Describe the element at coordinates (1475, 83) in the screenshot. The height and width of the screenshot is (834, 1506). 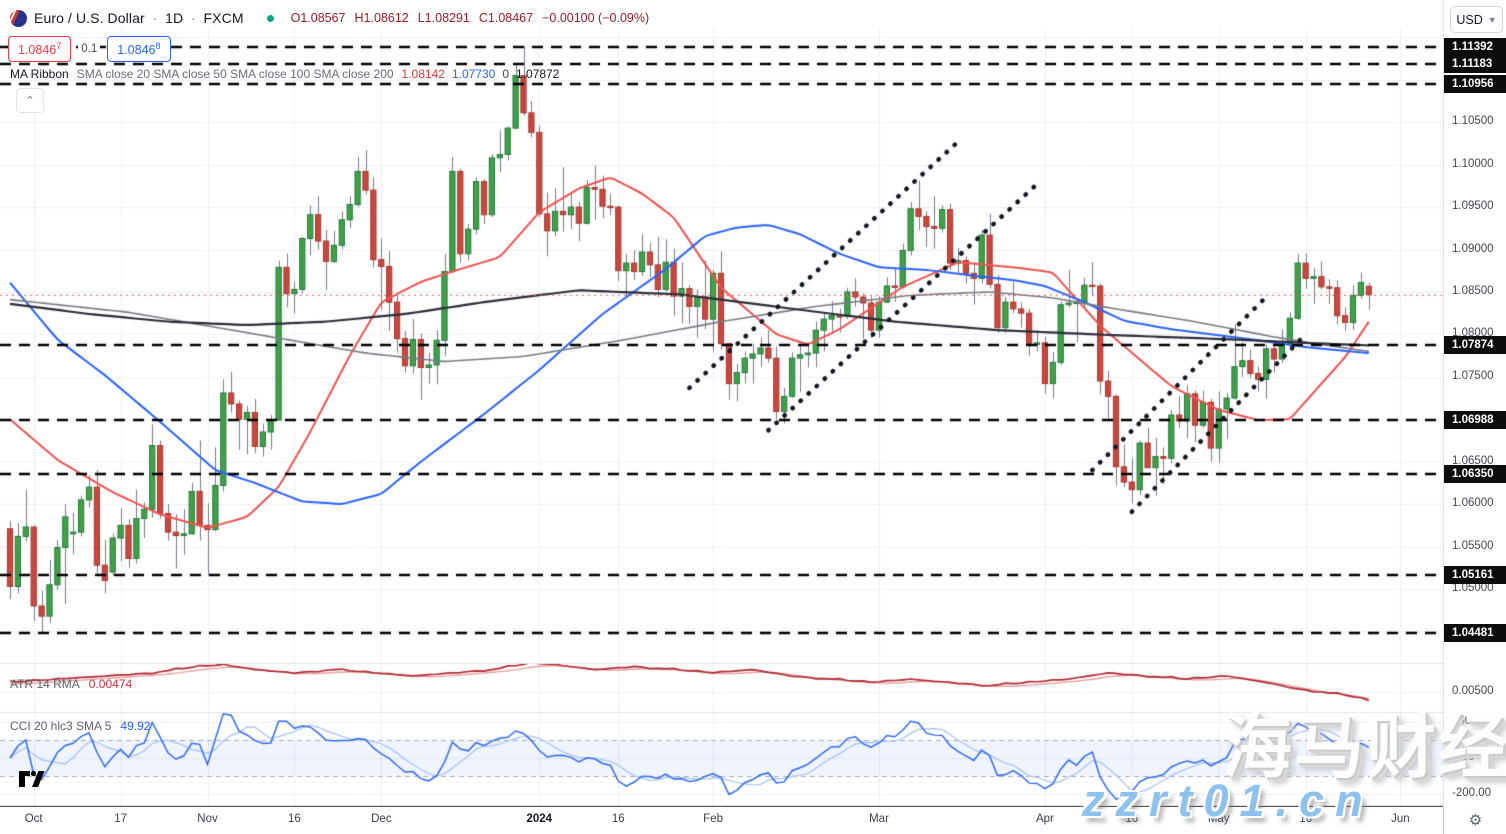
I see `price-level-label: 1.10956` at that location.